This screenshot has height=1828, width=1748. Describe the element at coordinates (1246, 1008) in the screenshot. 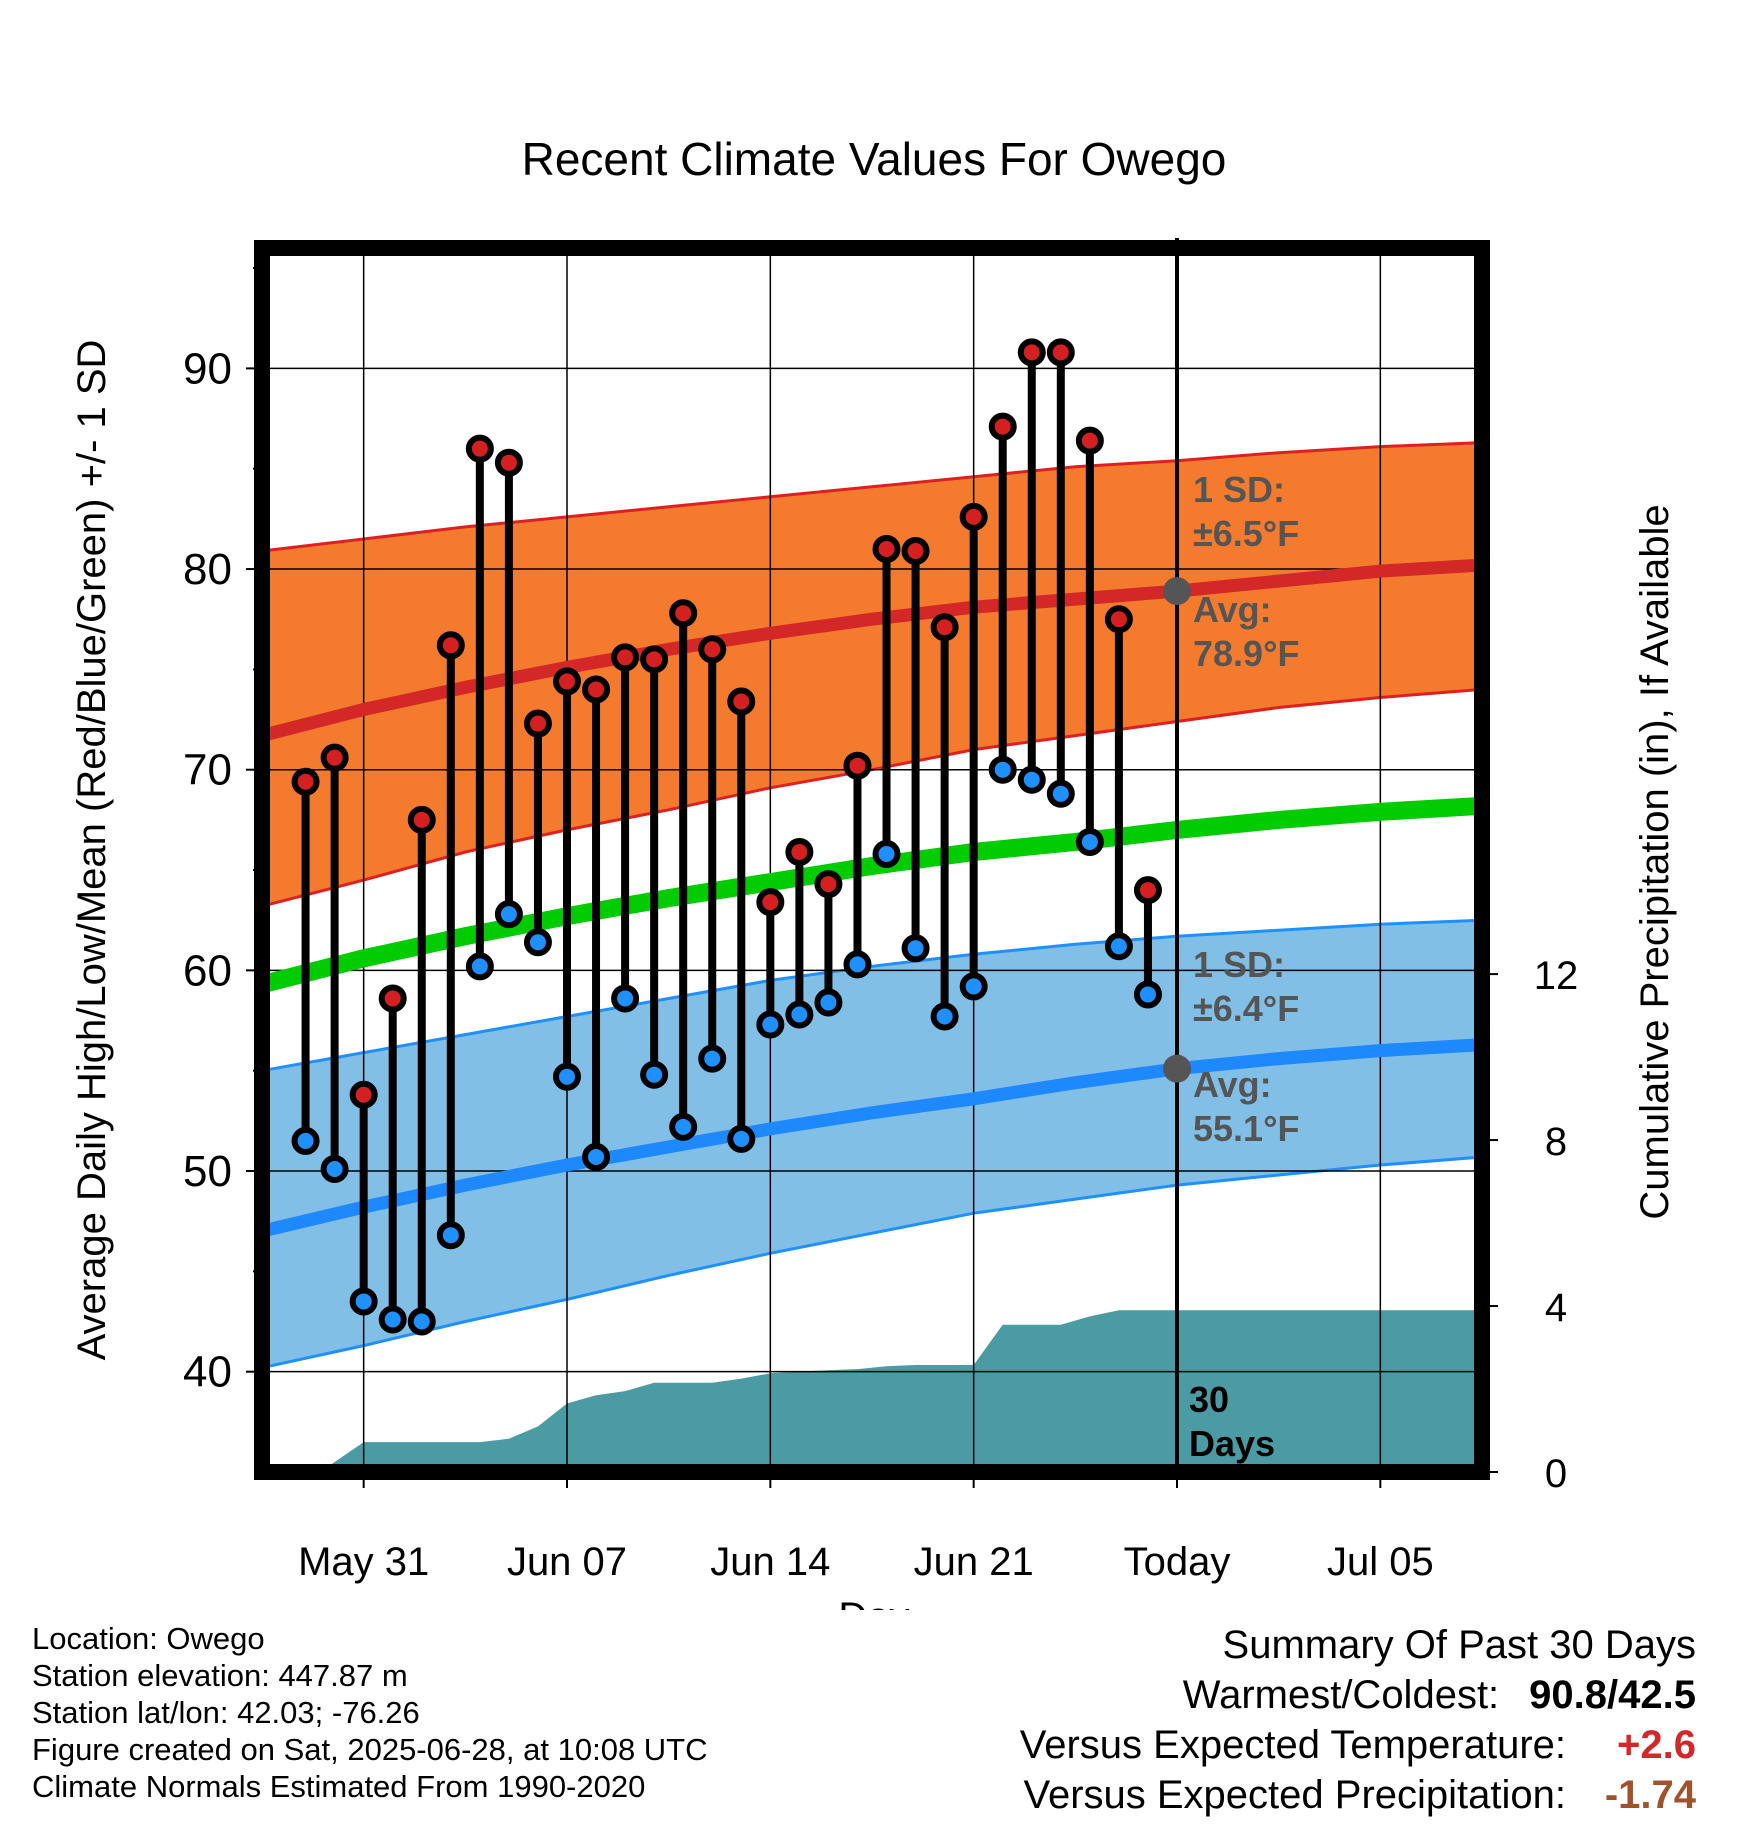

I see `low-sd-value: ±6.4°F` at that location.